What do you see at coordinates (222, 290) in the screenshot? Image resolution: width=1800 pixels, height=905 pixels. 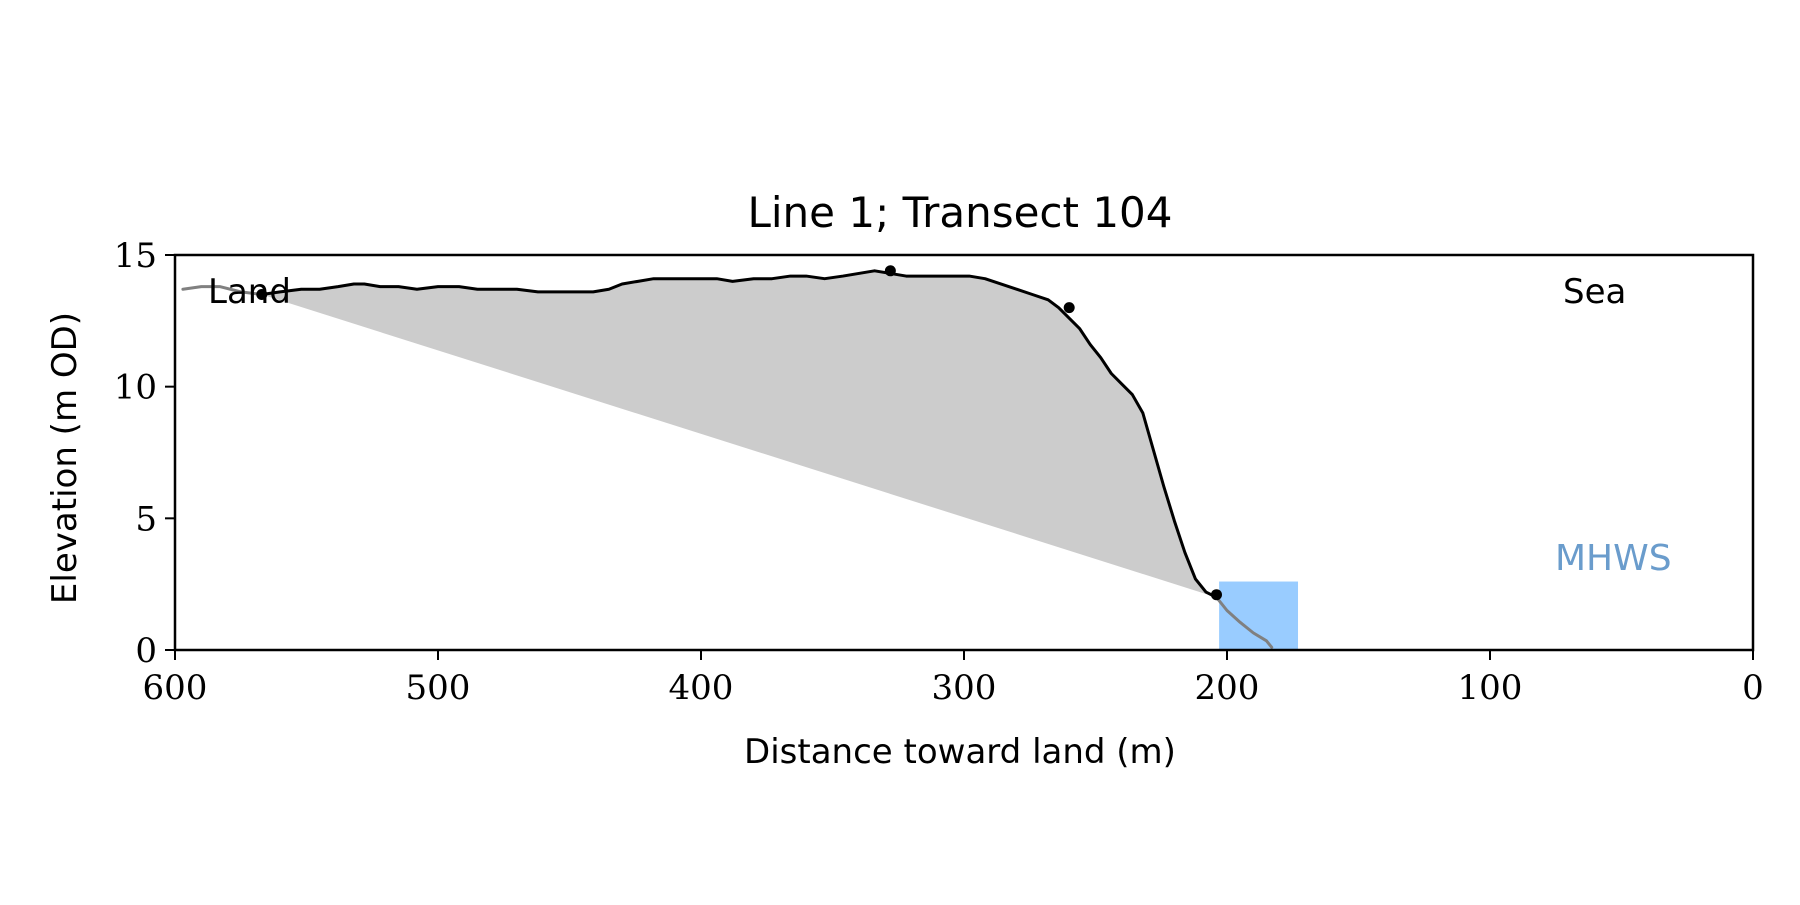 I see `profile-extension-landward` at bounding box center [222, 290].